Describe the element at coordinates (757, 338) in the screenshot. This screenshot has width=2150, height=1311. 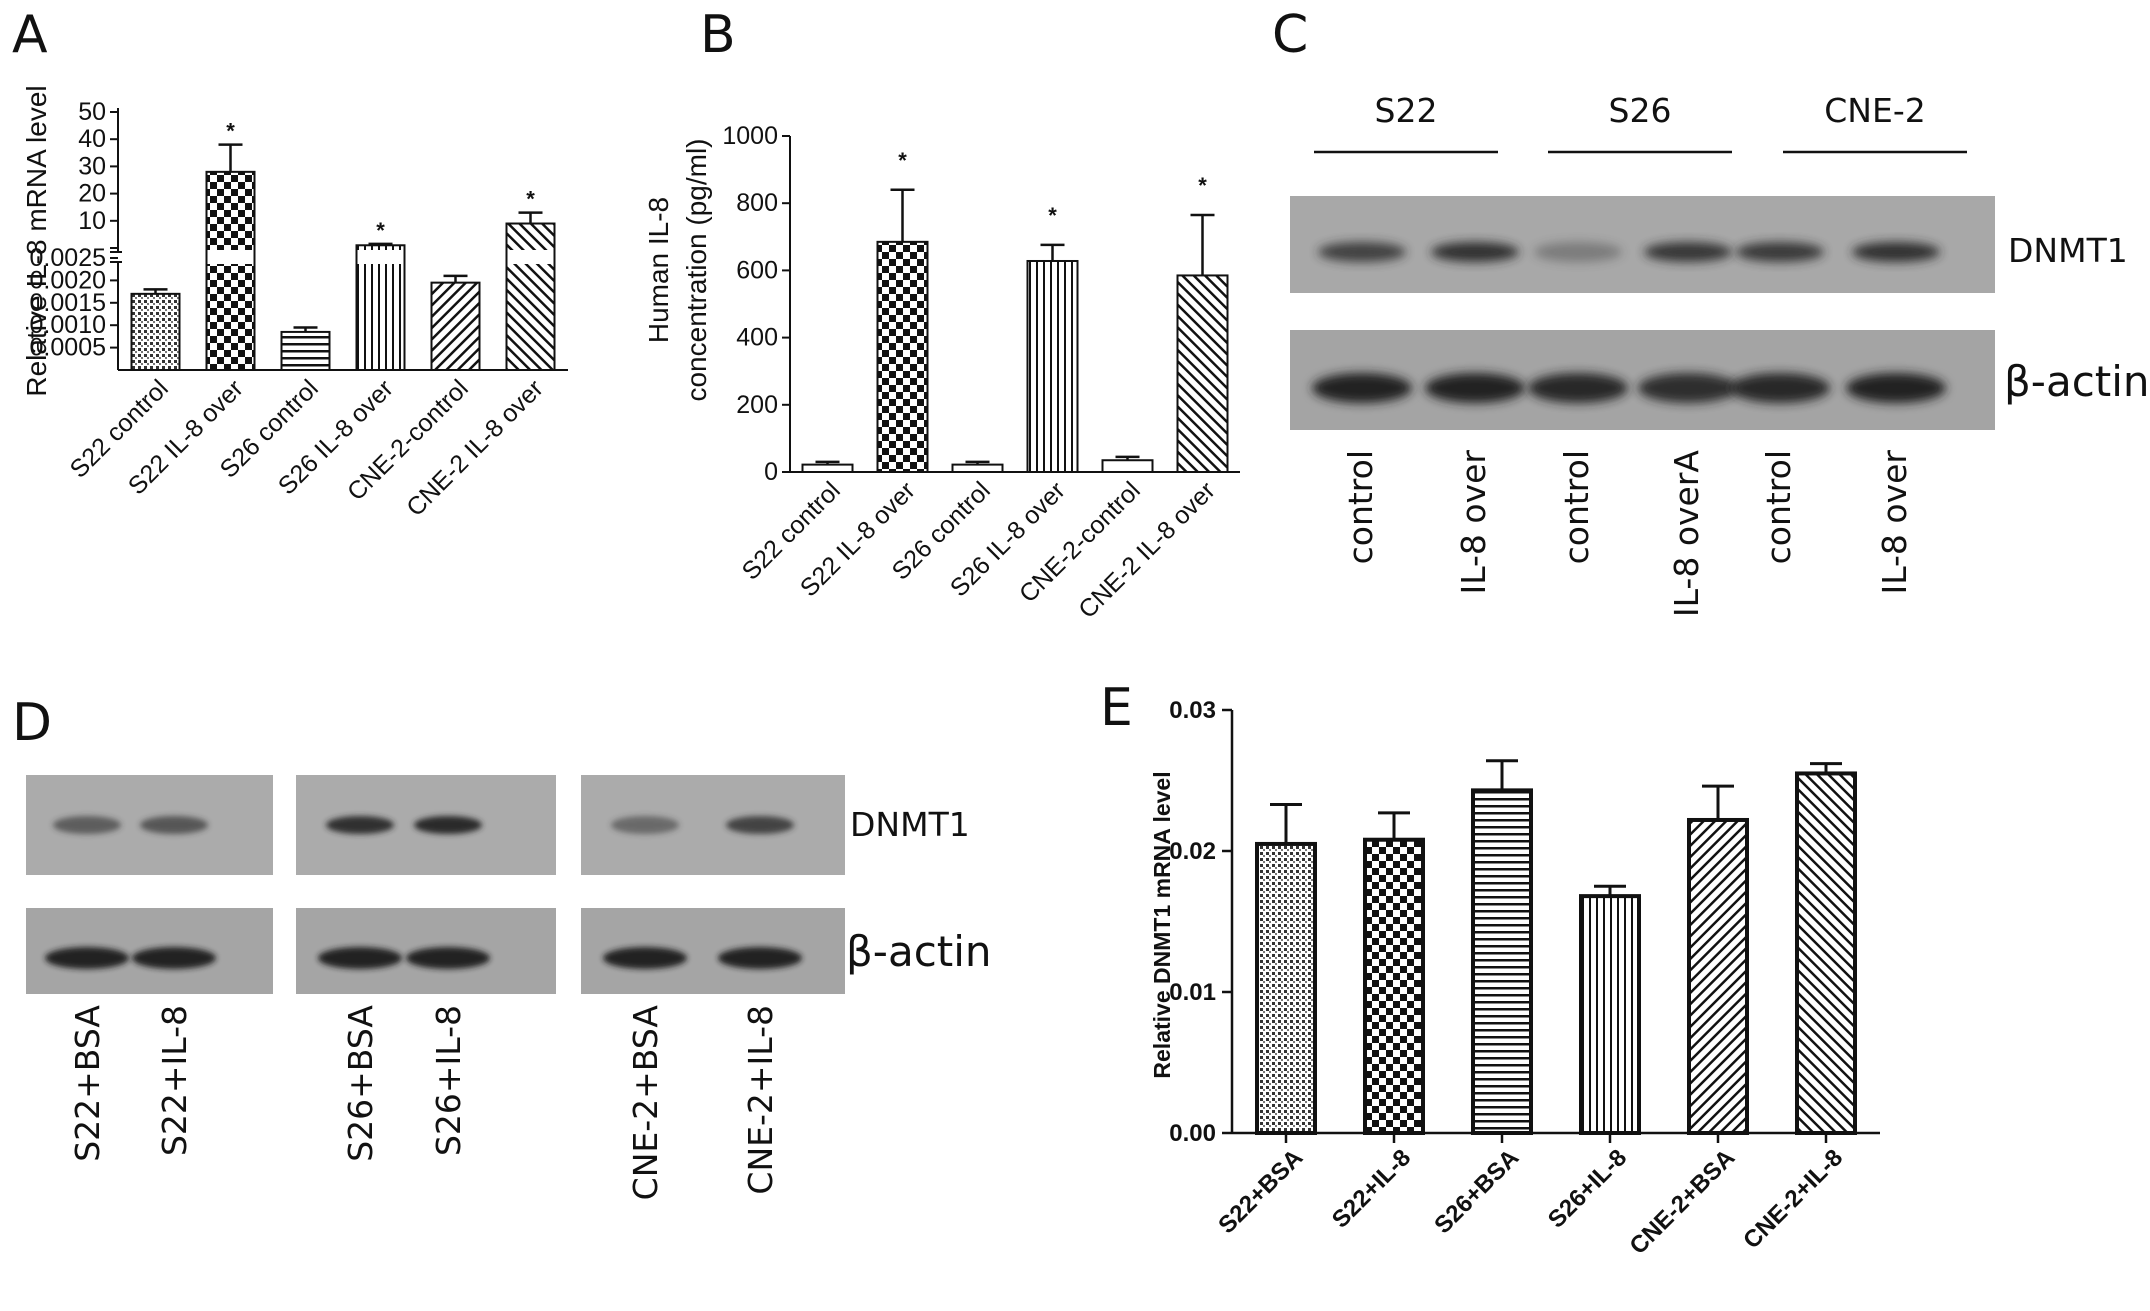
I see `y-tick-label: 400` at that location.